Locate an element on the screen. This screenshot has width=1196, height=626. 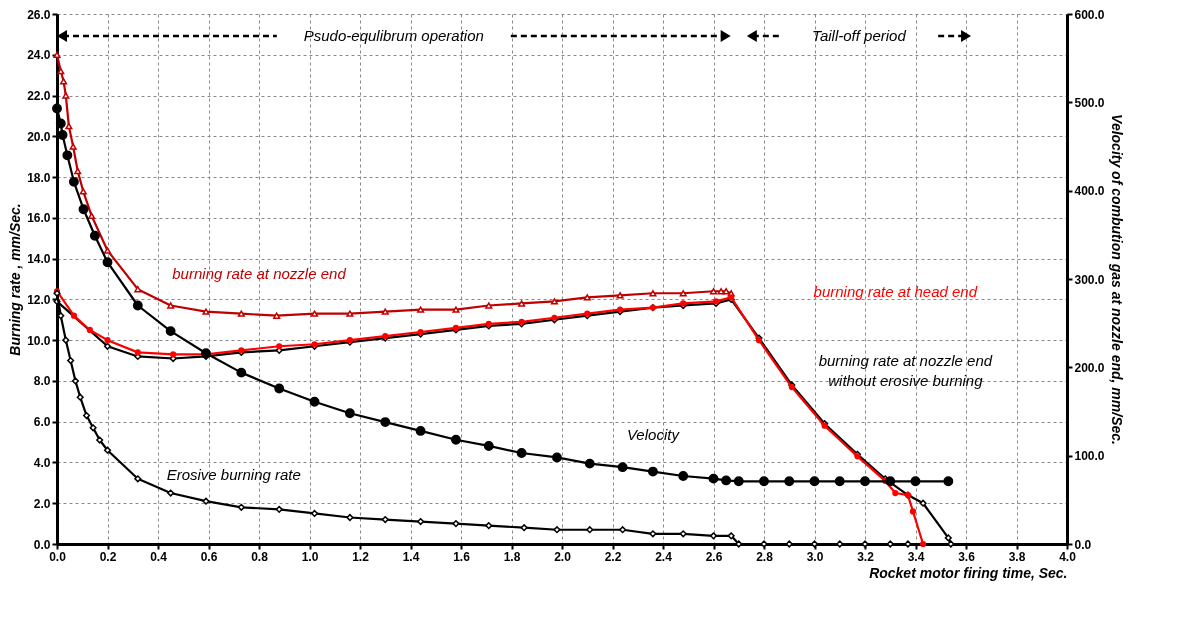
x-axis-title: Rocket motor firing time, Sec. is located at coordinates (968, 572).